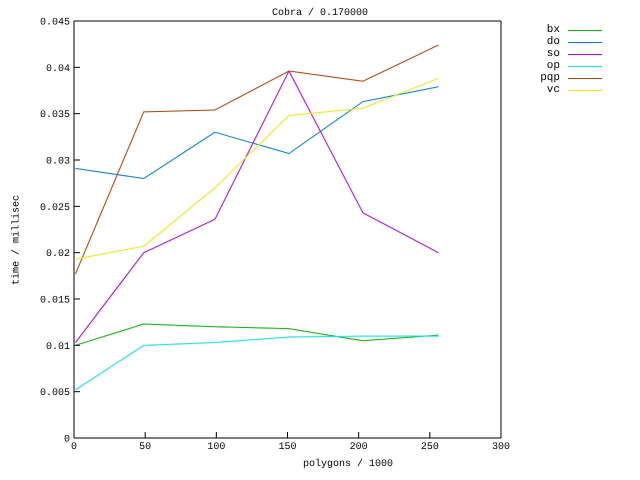 The height and width of the screenshot is (480, 640). I want to click on x-axis-title: polygons / 1000, so click(348, 464).